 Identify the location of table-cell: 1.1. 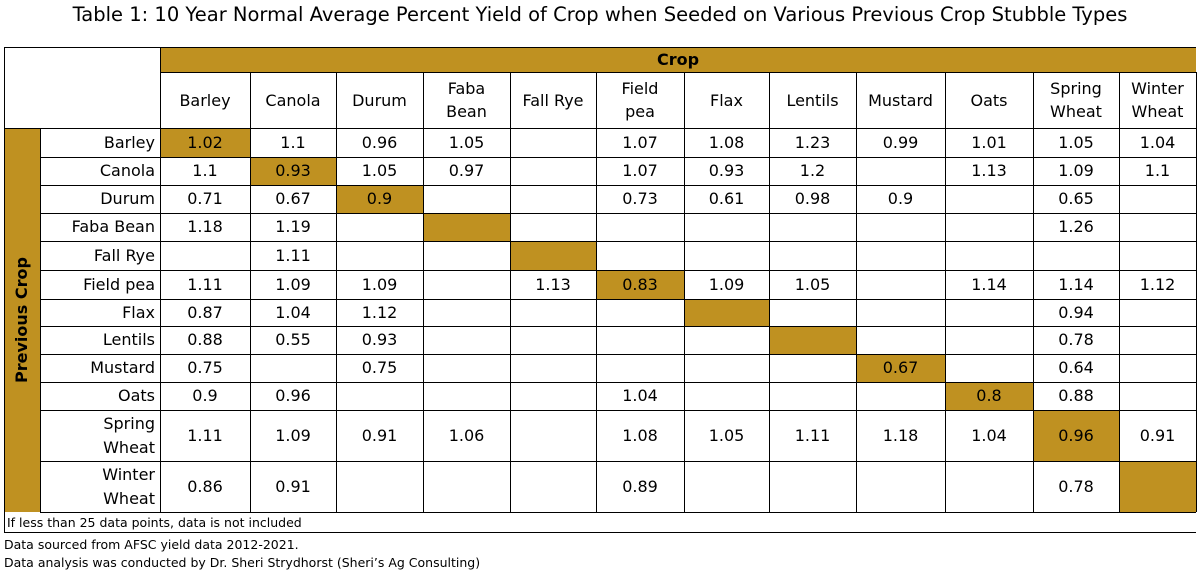
(293, 142).